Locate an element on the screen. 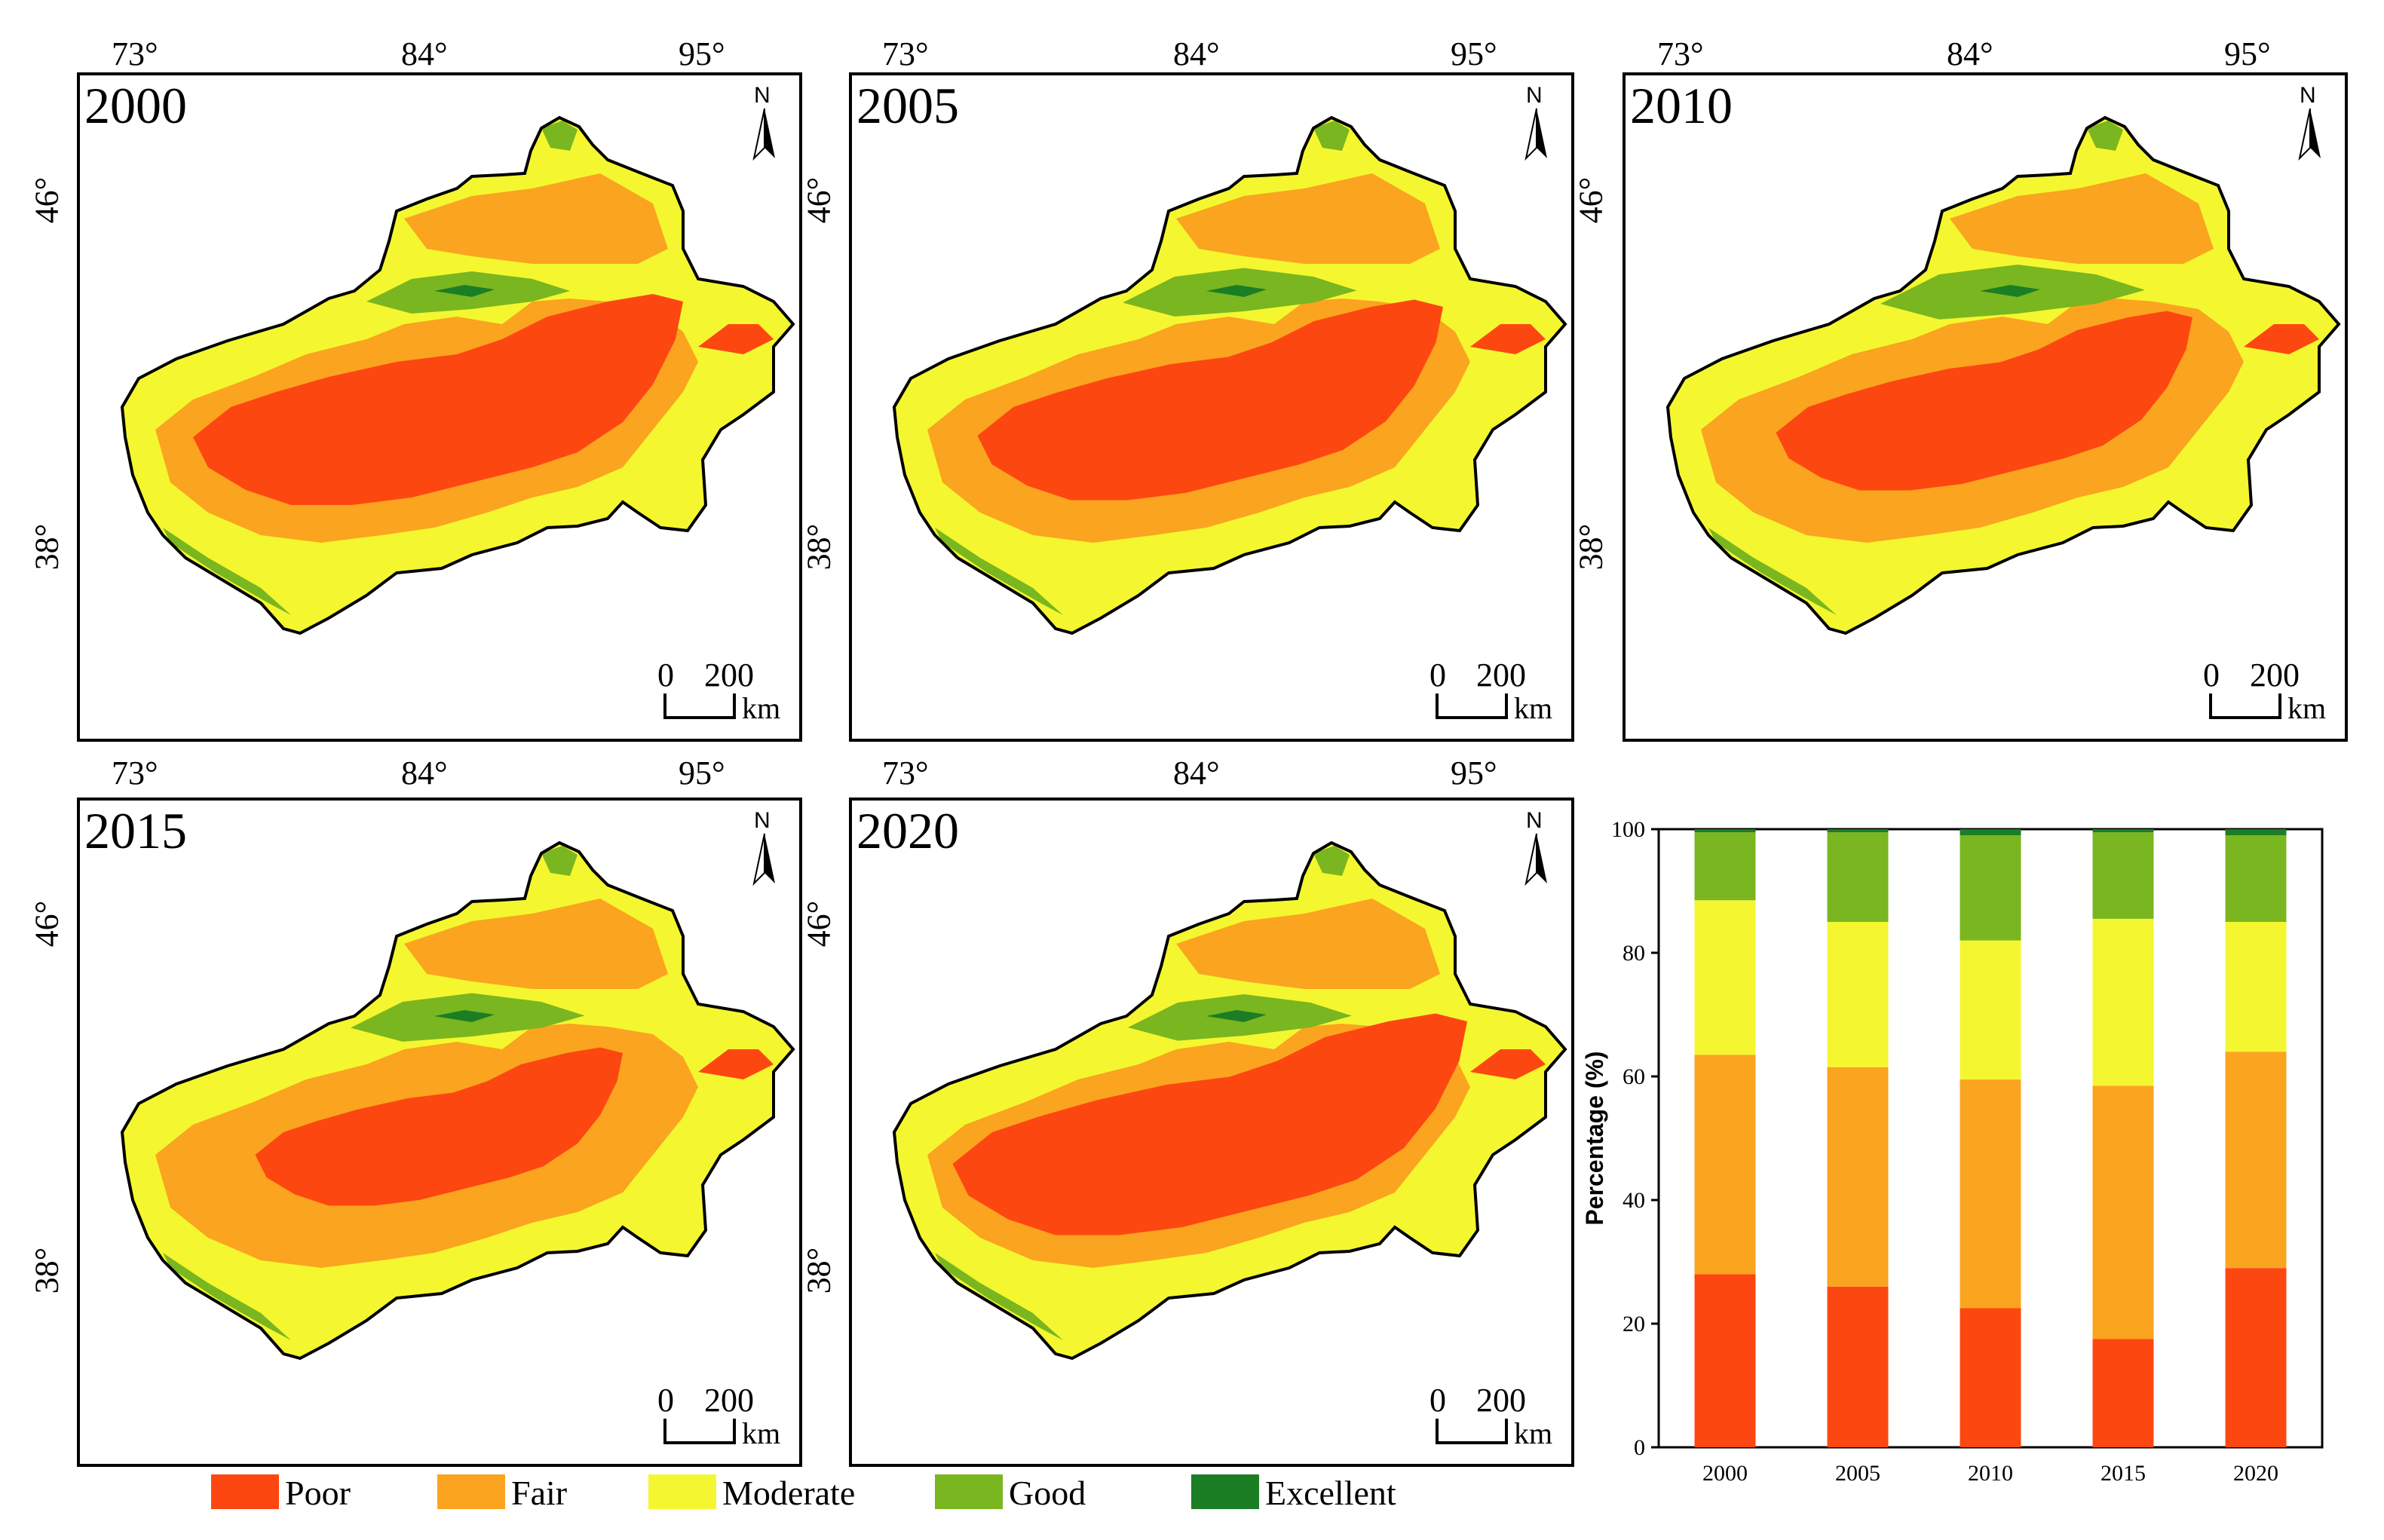  bar-poor-2015 is located at coordinates (2123, 1393).